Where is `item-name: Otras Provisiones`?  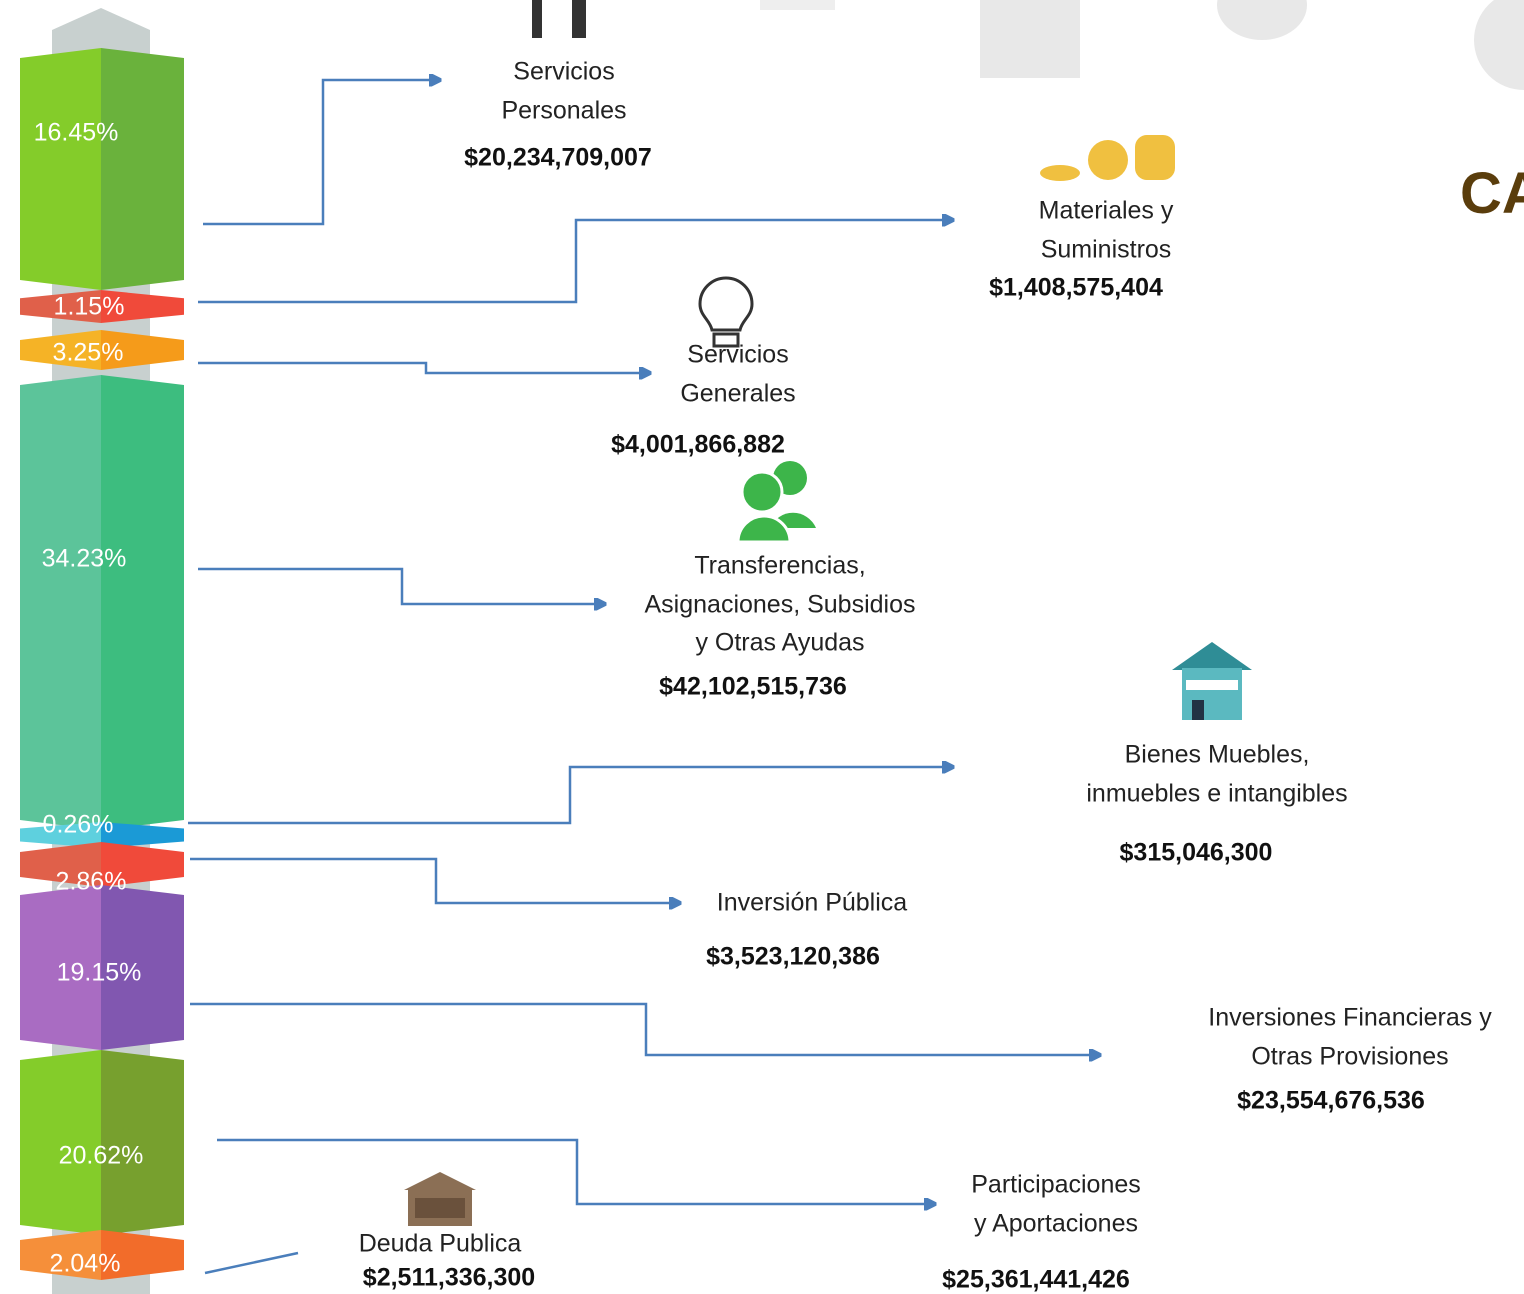
item-name: Otras Provisiones is located at coordinates (1350, 1056).